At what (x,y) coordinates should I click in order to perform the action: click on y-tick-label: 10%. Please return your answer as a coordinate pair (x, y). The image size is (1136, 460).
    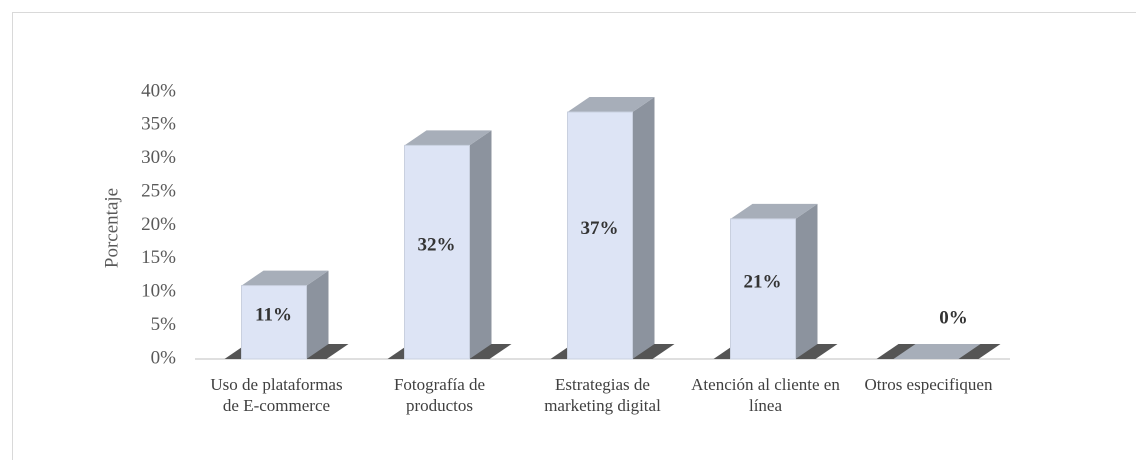
    Looking at the image, I should click on (158, 291).